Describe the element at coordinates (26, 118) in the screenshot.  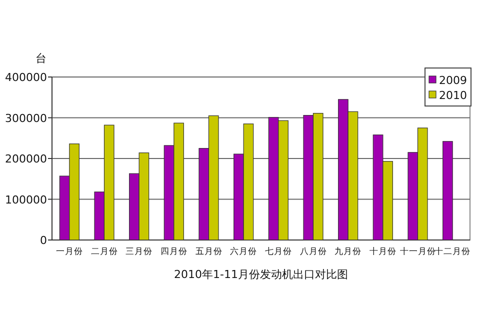
I see `y-tick-label: 300000` at that location.